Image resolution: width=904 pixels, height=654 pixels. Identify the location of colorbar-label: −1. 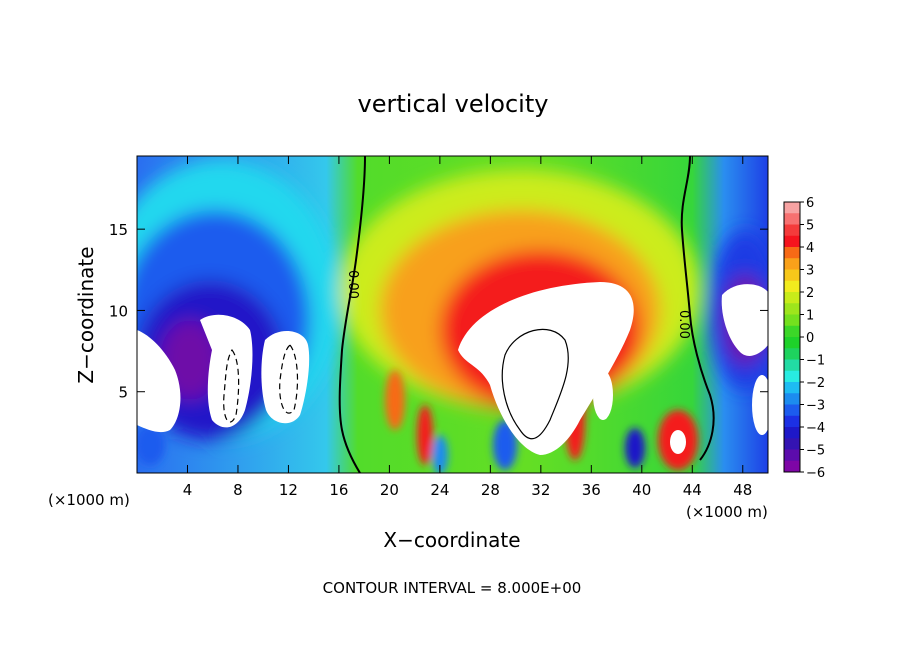
(815, 361).